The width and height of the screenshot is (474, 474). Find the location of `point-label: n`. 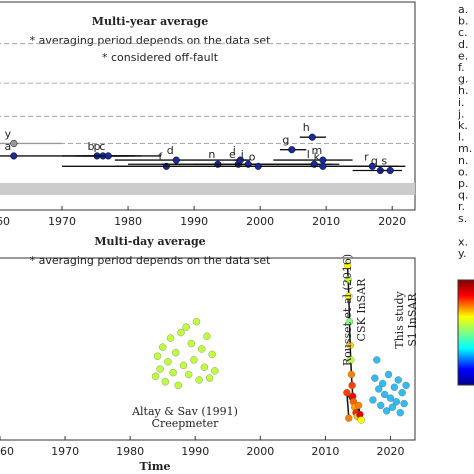

point-label: n is located at coordinates (211, 154).